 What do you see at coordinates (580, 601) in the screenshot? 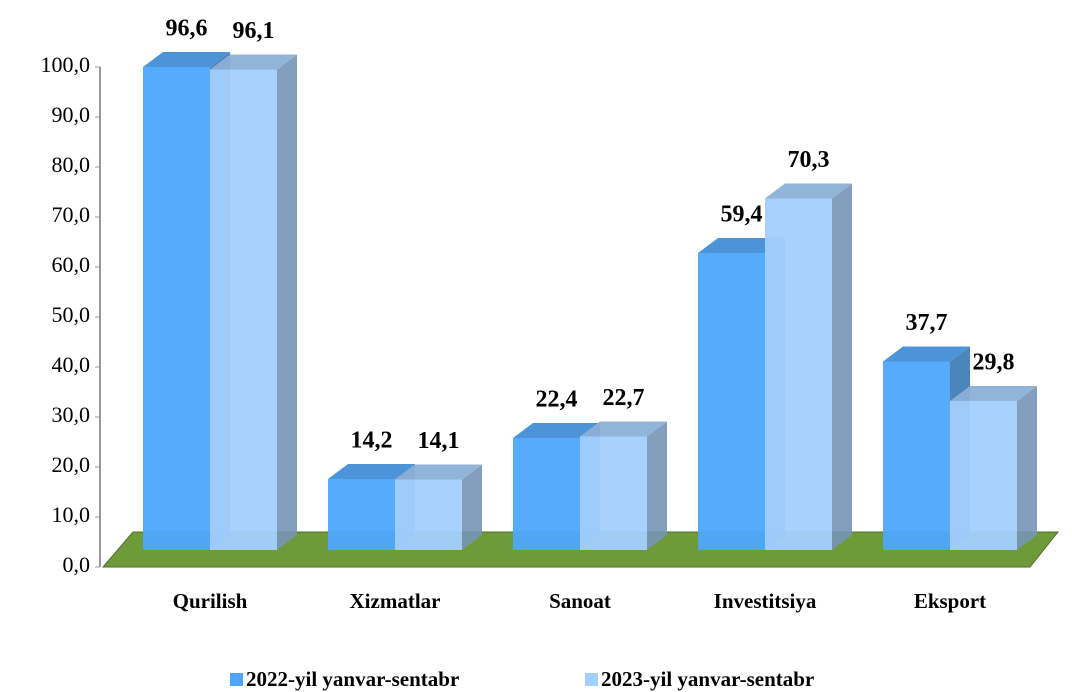
I see `x-tick-label: Sanoat` at bounding box center [580, 601].